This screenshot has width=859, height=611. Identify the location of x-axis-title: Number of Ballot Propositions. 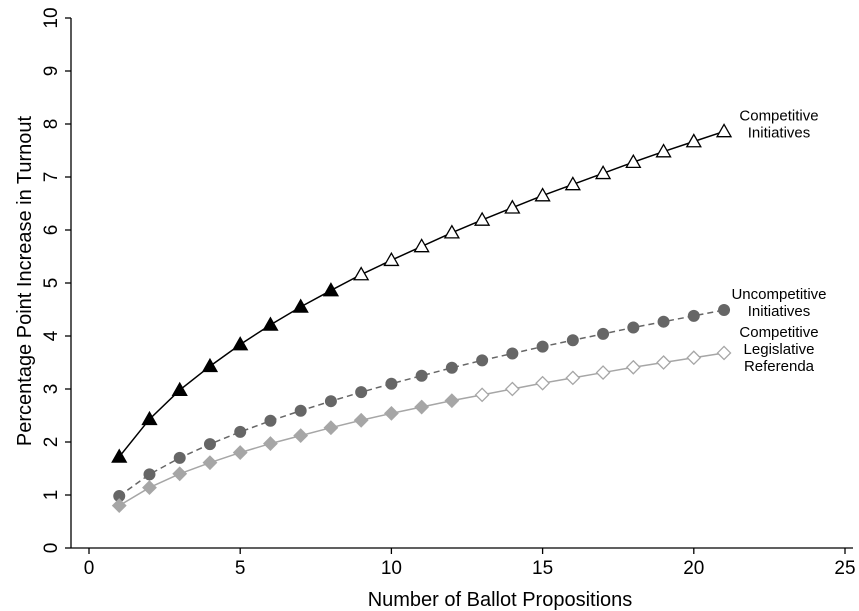
(500, 600).